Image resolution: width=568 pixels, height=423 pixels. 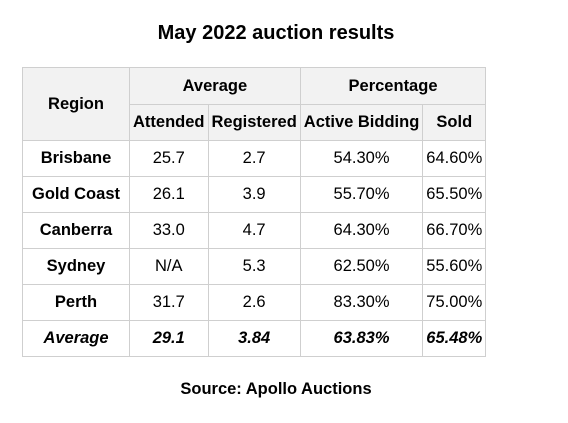 I want to click on registered-cell: 3.9, so click(x=254, y=194).